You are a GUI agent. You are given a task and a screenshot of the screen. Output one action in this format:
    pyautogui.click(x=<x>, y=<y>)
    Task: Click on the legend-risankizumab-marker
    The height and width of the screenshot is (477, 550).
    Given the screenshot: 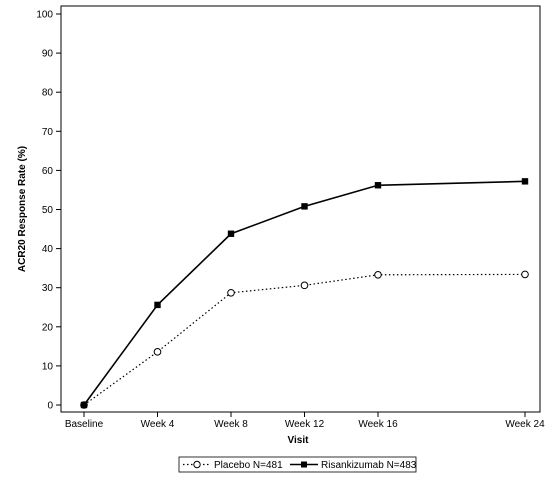 What is the action you would take?
    pyautogui.click(x=304, y=464)
    